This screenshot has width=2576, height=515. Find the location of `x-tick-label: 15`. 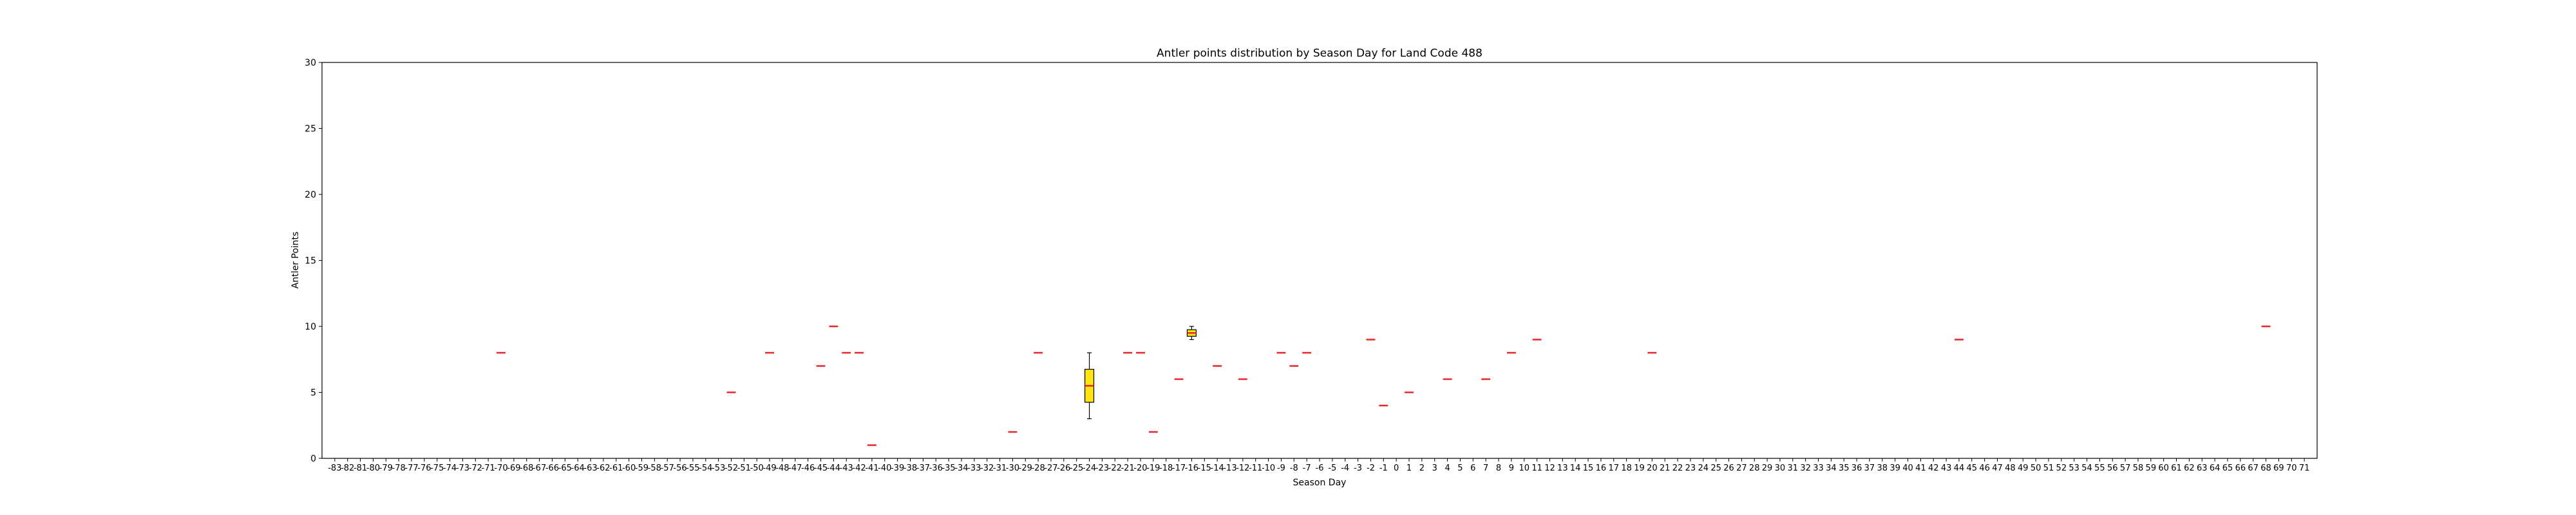

x-tick-label: 15 is located at coordinates (1589, 468).